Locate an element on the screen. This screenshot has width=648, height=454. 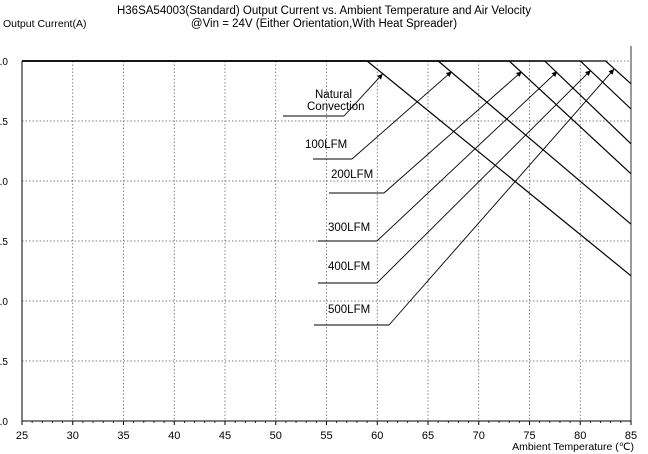
x-tick-label: 30 is located at coordinates (73, 436).